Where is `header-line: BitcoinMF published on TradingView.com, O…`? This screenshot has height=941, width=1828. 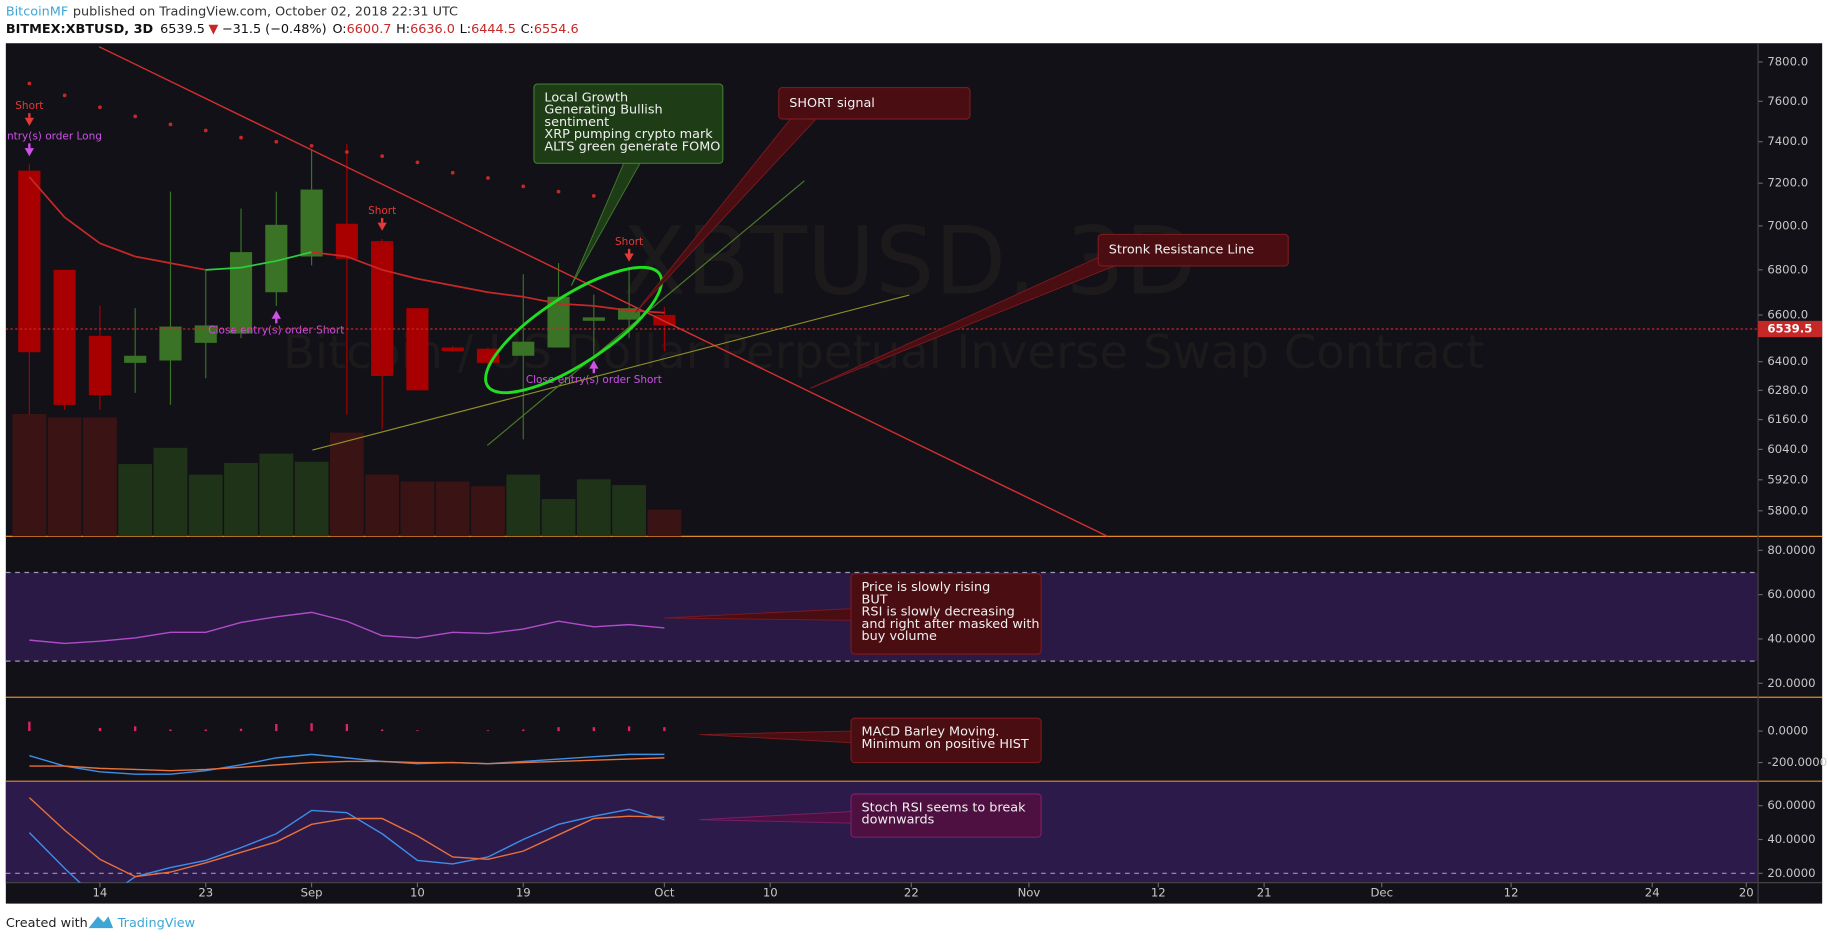
header-line: BitcoinMF published on TradingView.com, O… is located at coordinates (232, 11).